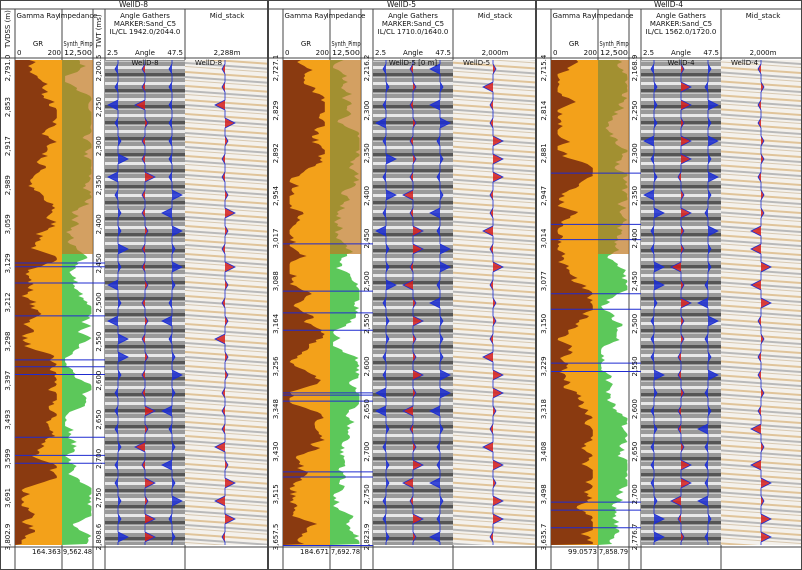  Describe the element at coordinates (276, 537) in the screenshot. I see `depth-tick-label: 3,657.5` at that location.